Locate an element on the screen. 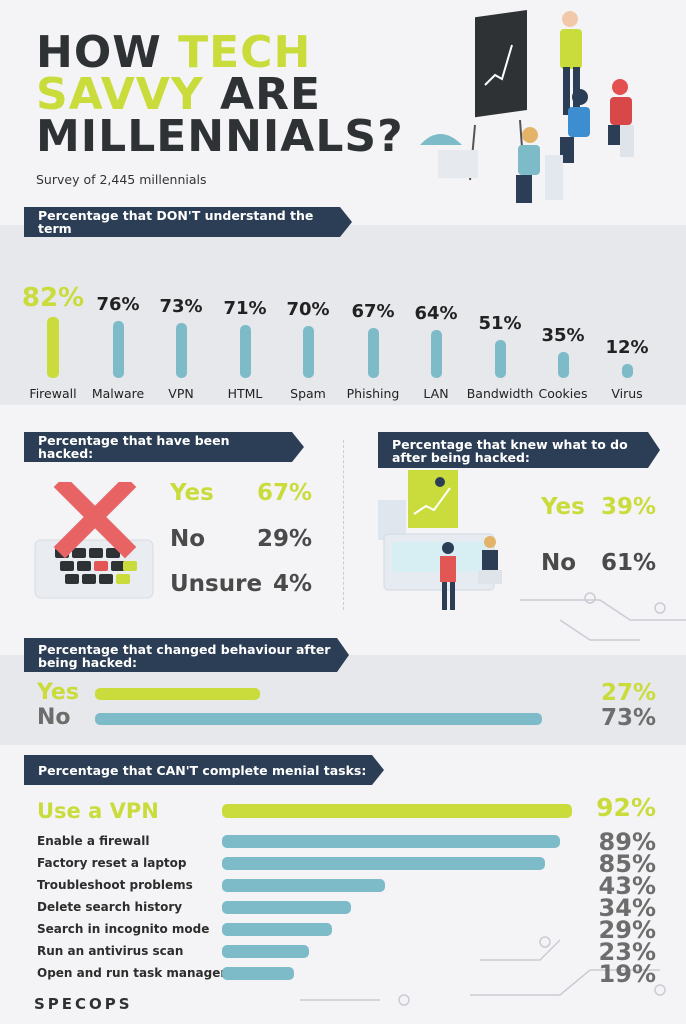 Image resolution: width=686 pixels, height=1024 pixels. bar-value-label: 73% is located at coordinates (181, 307).